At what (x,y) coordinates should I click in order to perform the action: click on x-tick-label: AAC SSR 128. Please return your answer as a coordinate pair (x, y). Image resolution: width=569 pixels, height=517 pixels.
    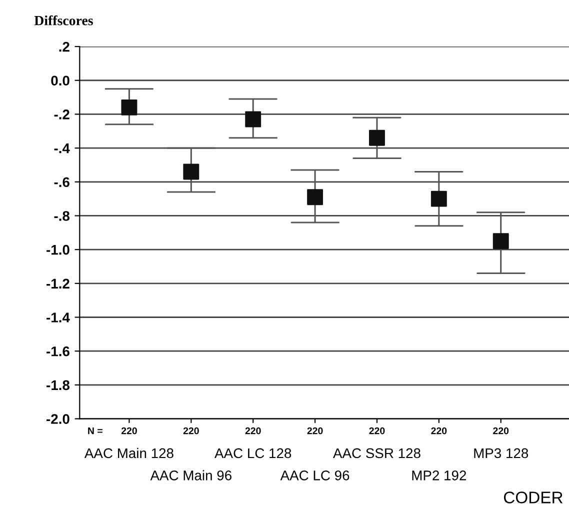
    Looking at the image, I should click on (376, 453).